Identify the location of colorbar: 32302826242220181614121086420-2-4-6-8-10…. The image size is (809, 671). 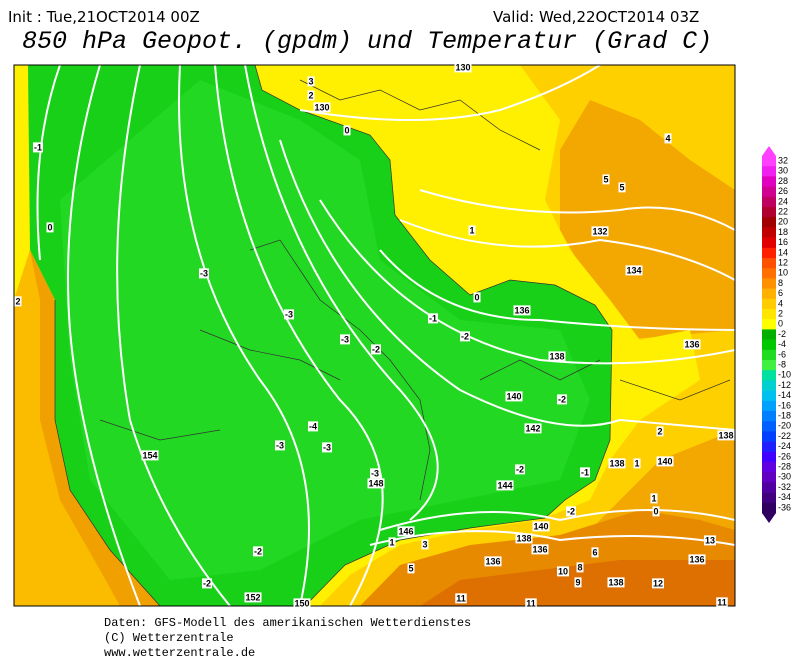
(776, 334).